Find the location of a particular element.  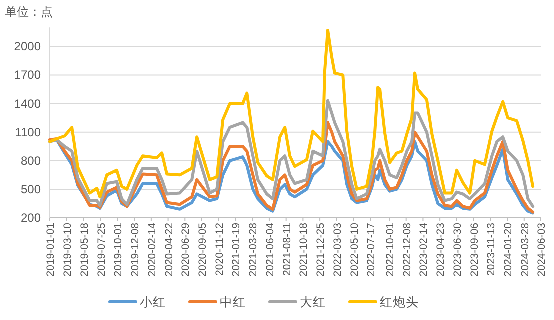

x-tick-label: 2021-12-25 is located at coordinates (321, 249).